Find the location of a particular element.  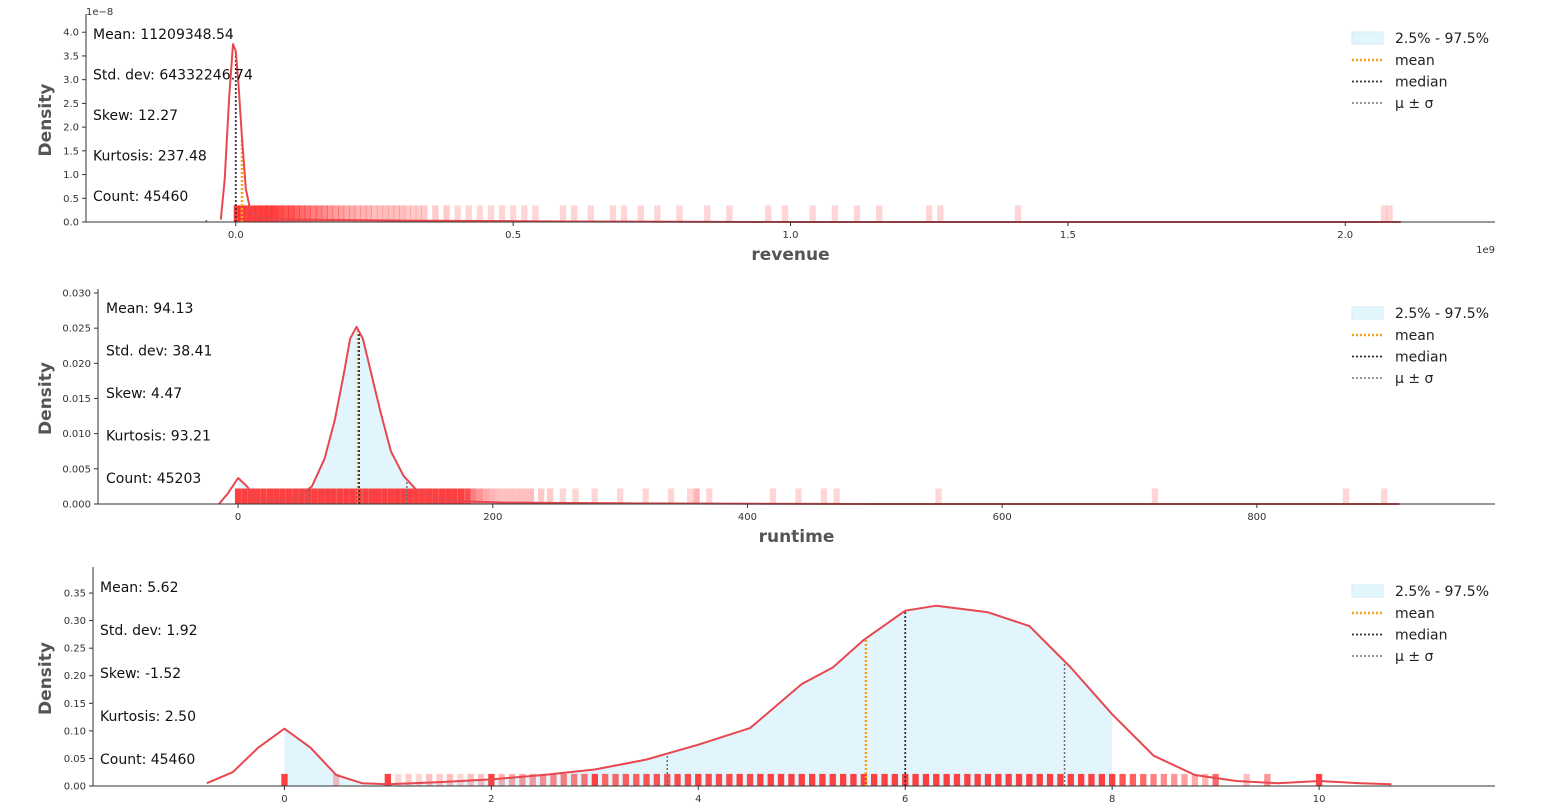

y-tick-label: 2.5 is located at coordinates (71, 104).